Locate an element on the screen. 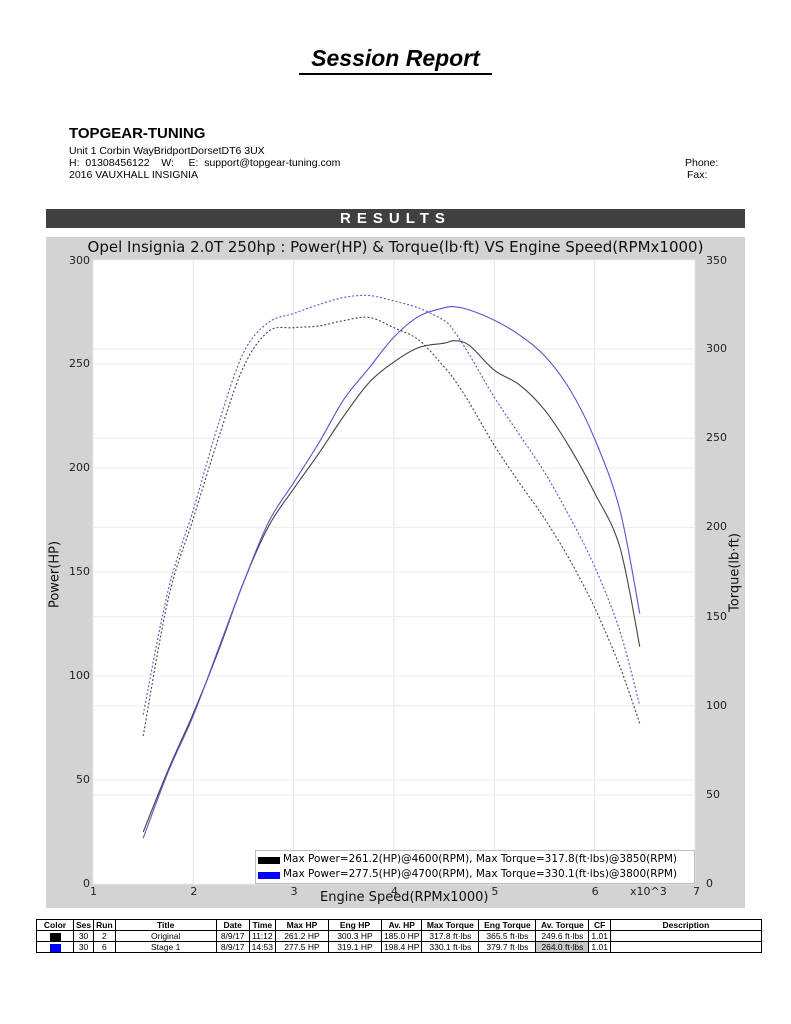 The image size is (791, 1024). x-multiplier-label: x10^3 is located at coordinates (648, 891).